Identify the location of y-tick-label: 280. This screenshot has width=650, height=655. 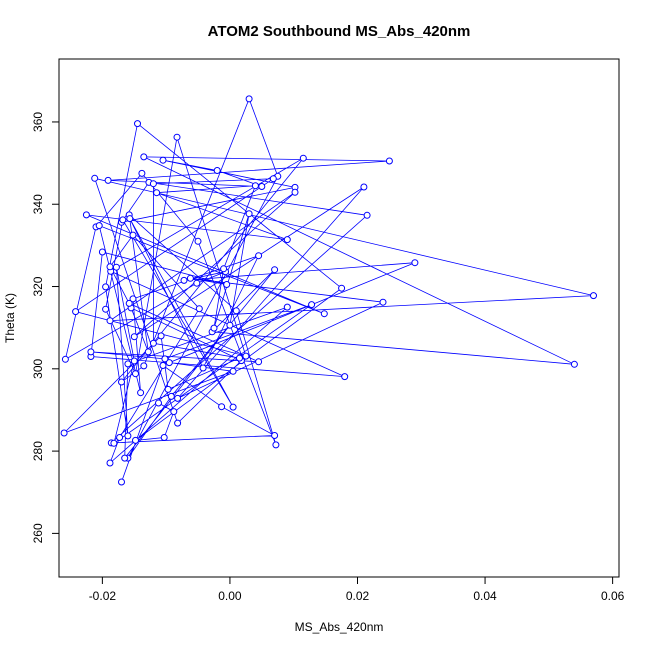
(38, 451).